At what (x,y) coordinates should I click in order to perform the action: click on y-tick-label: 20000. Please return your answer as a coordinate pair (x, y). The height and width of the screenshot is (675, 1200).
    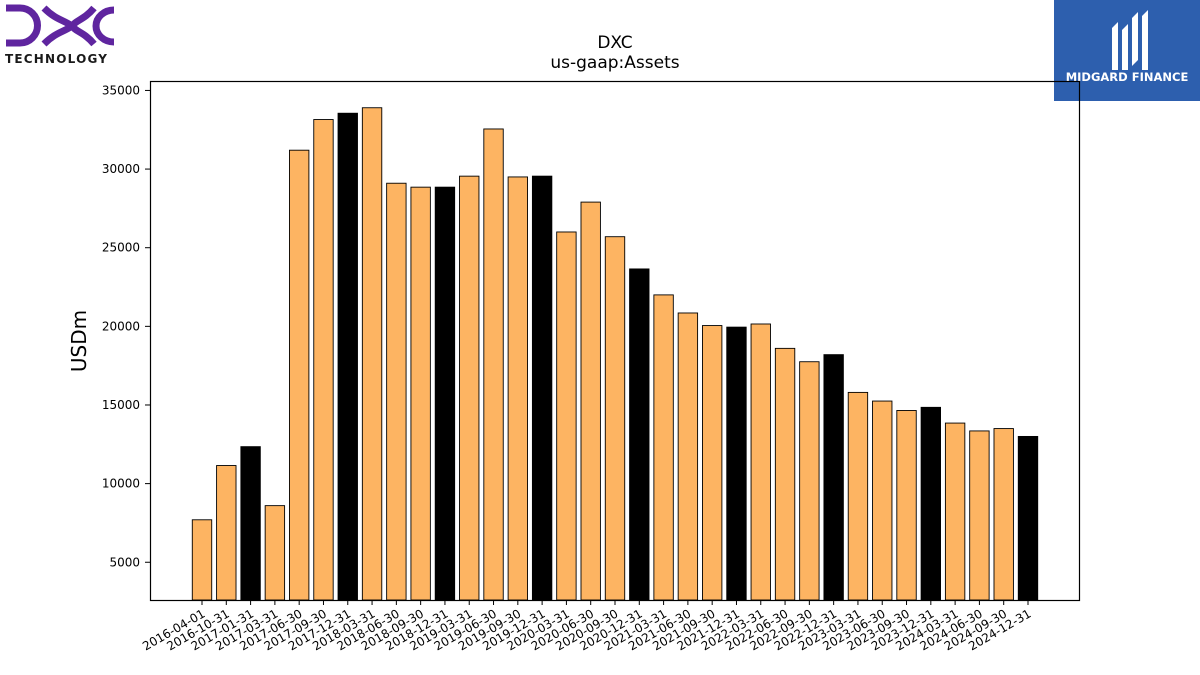
    Looking at the image, I should click on (121, 326).